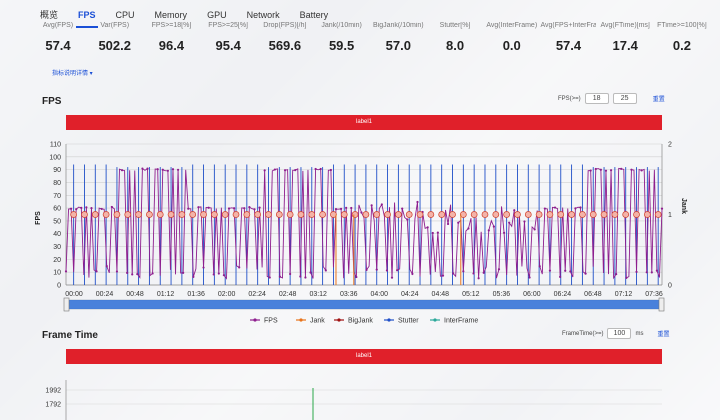 Image resolution: width=720 pixels, height=420 pixels. What do you see at coordinates (53, 405) in the screenshot?
I see `ft-y-tick-label: 1792` at bounding box center [53, 405].